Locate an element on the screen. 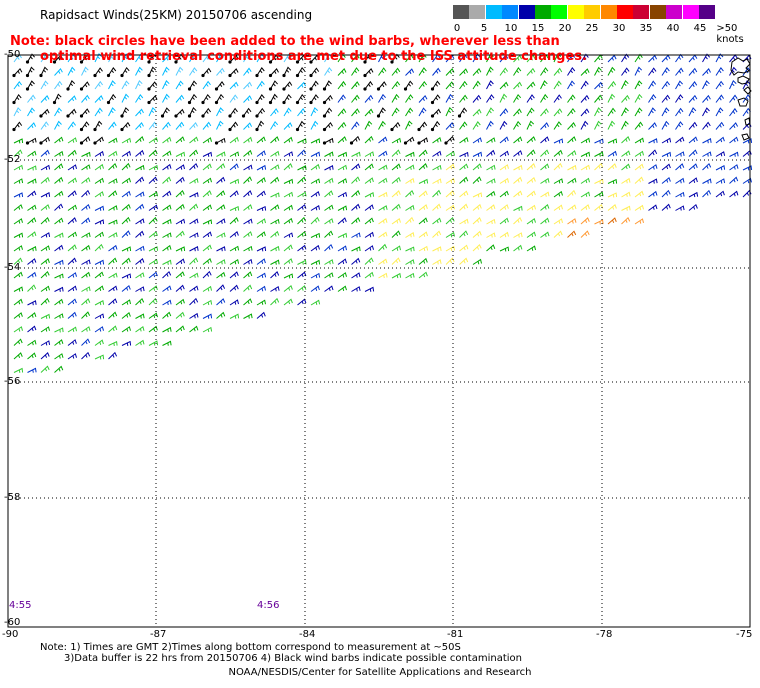  longitude-label: -90 is located at coordinates (10, 634).